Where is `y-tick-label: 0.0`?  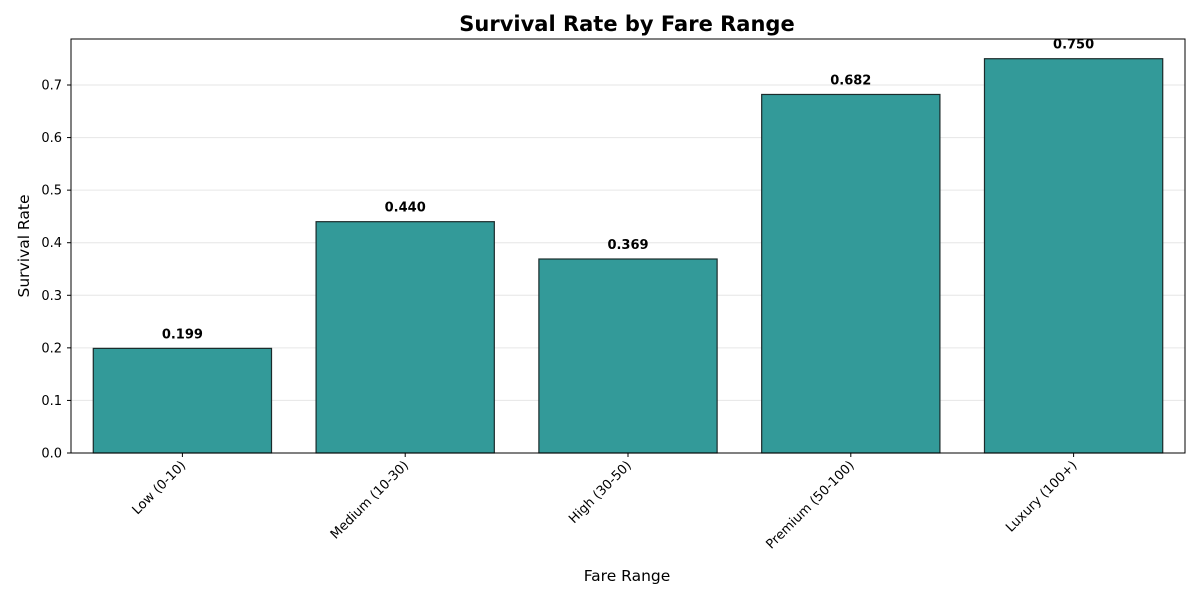
y-tick-label: 0.0 is located at coordinates (51, 454).